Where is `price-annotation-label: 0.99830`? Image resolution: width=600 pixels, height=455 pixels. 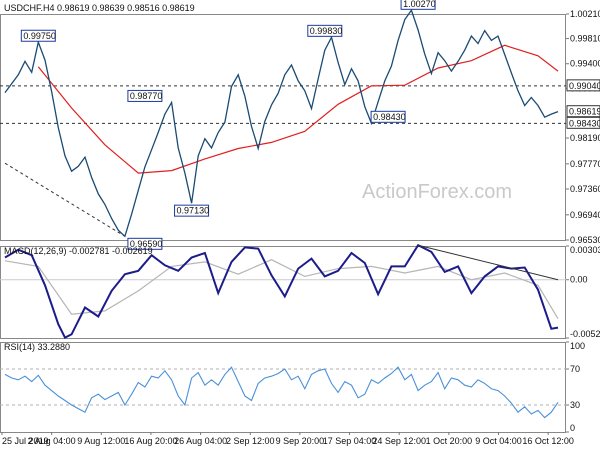
price-annotation-label: 0.99830 is located at coordinates (326, 31).